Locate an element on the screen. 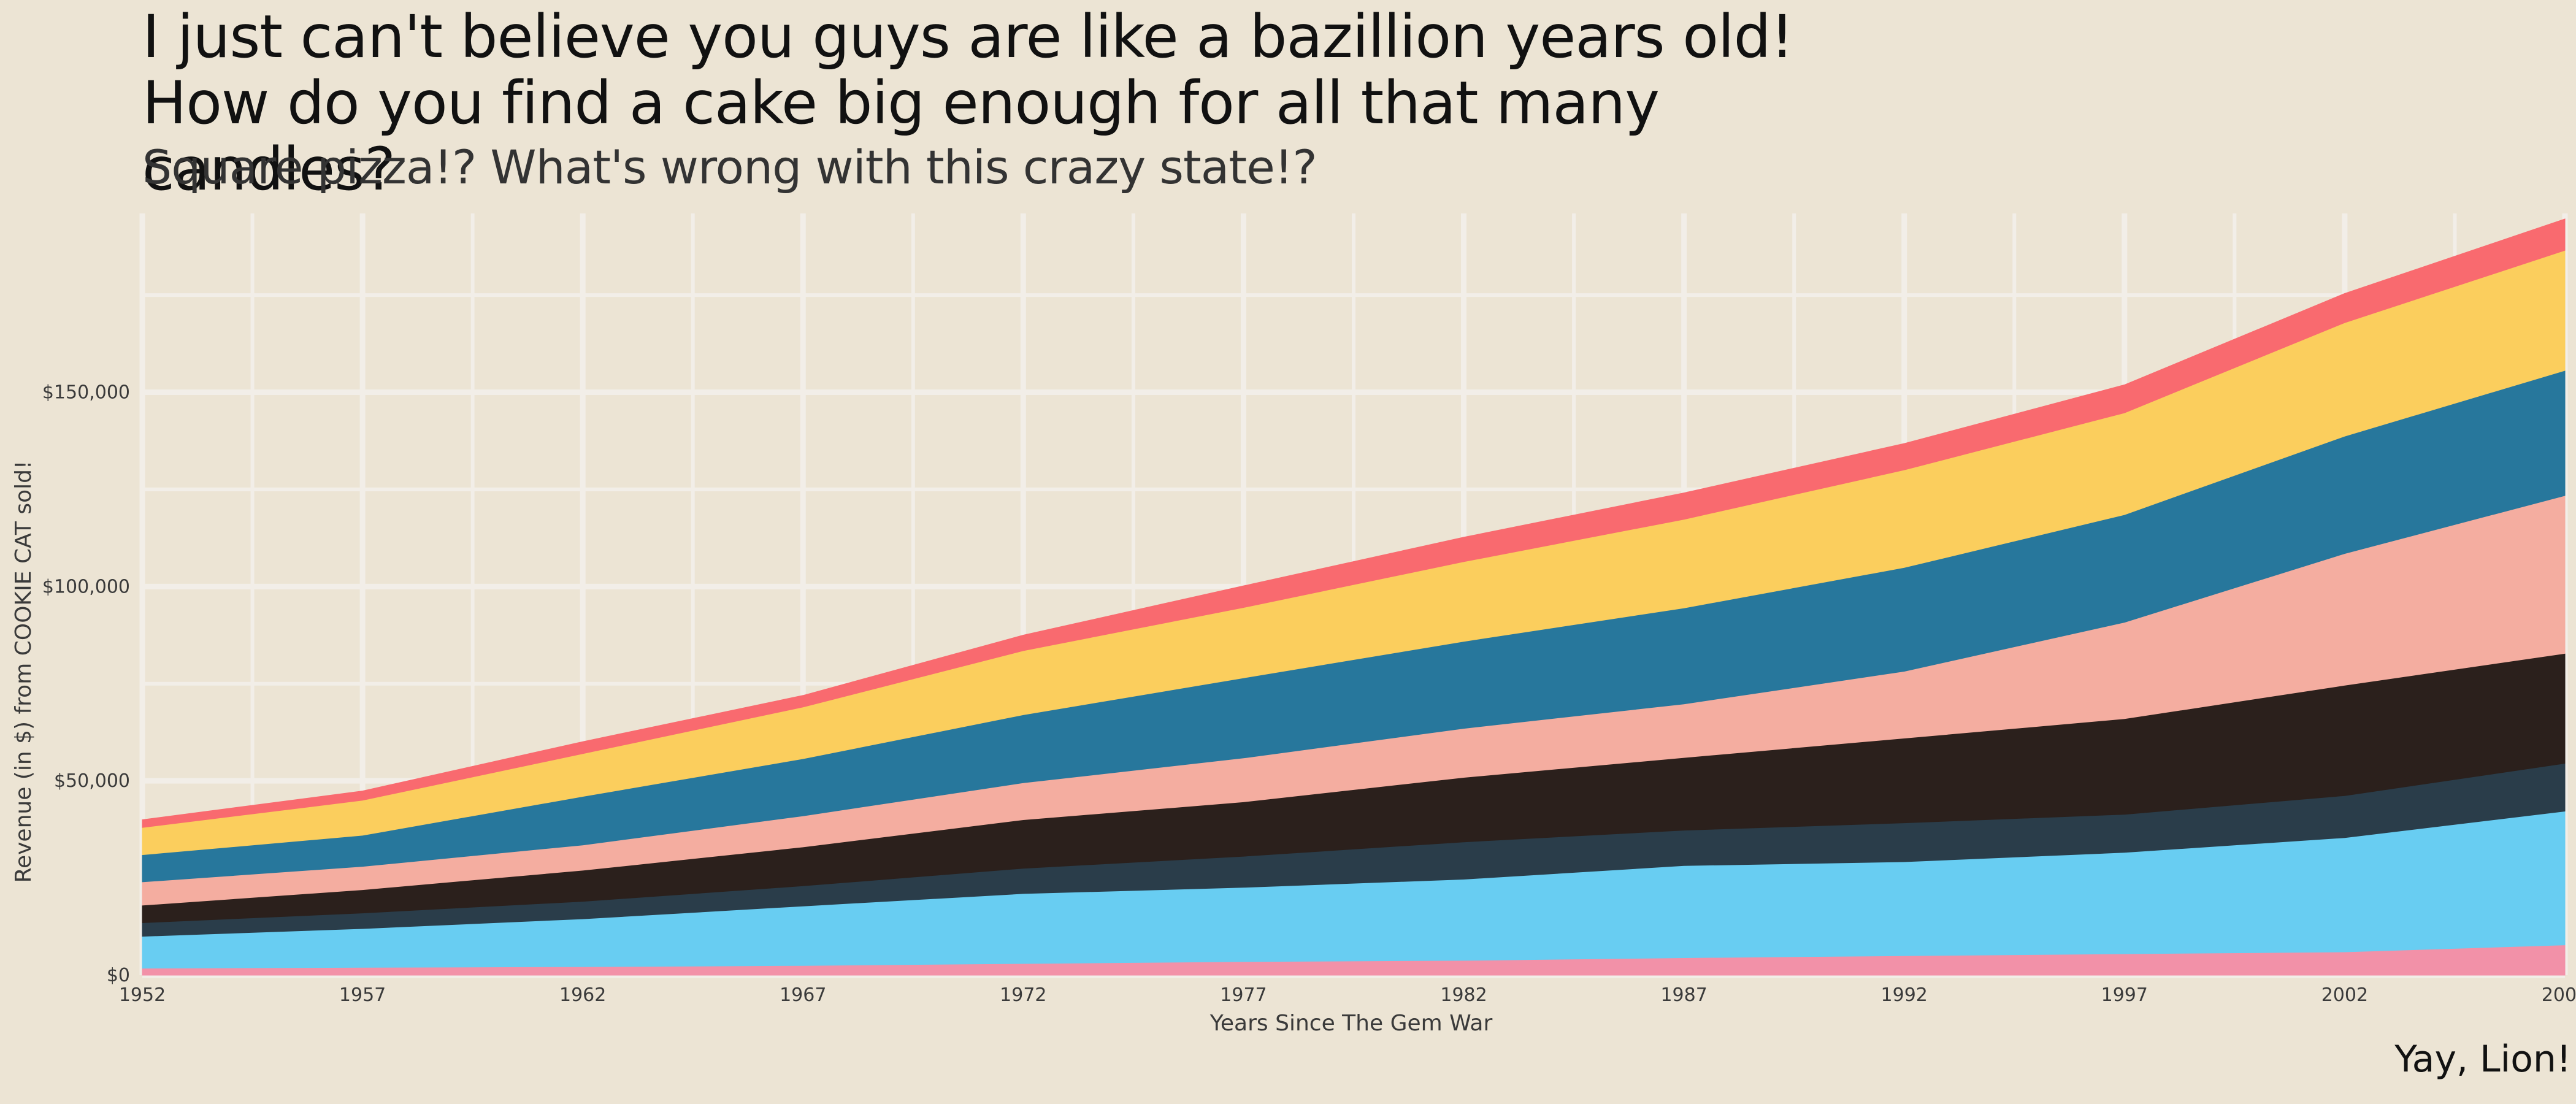 The height and width of the screenshot is (1104, 2576). y-tick-label: $50,000 is located at coordinates (92, 781).